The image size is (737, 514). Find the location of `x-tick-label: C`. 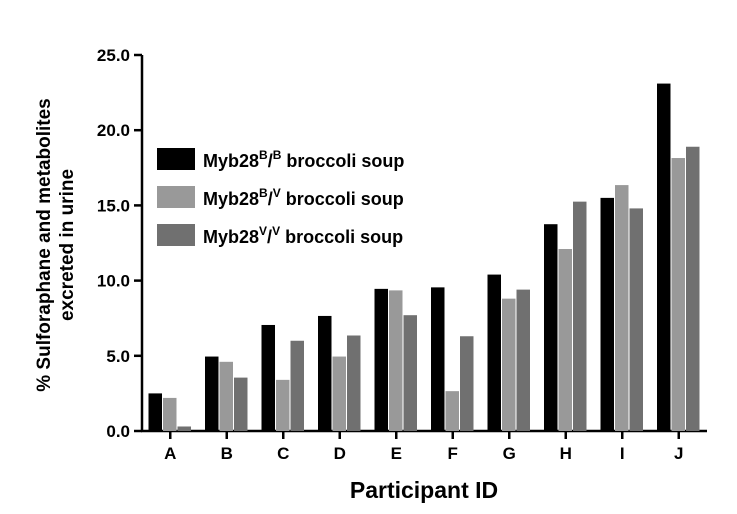

x-tick-label: C is located at coordinates (283, 453).